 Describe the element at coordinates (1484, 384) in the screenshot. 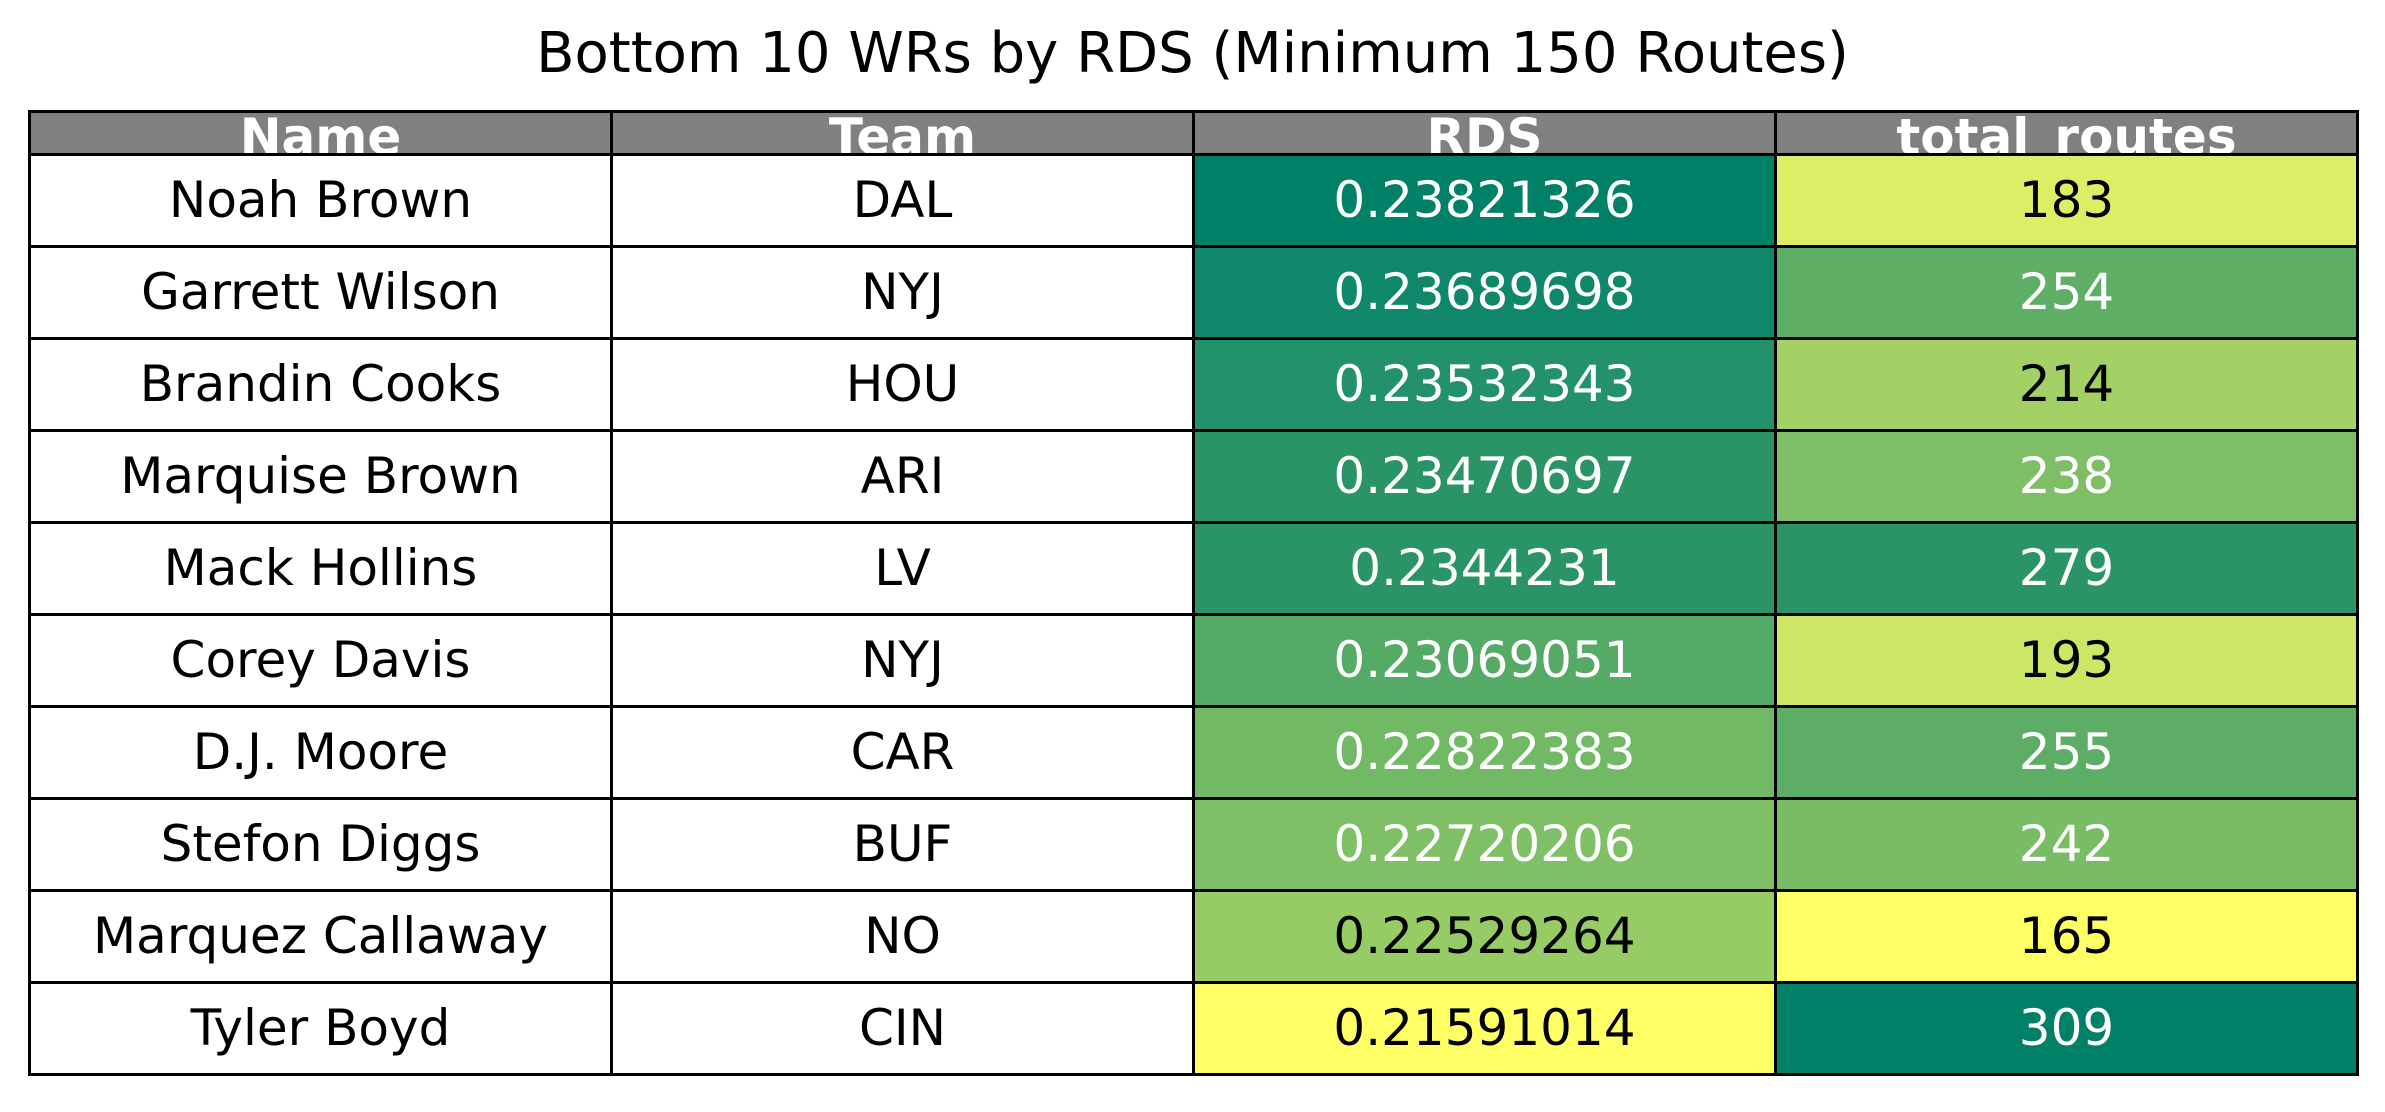

I see `cell-rds: 0.23532343` at that location.